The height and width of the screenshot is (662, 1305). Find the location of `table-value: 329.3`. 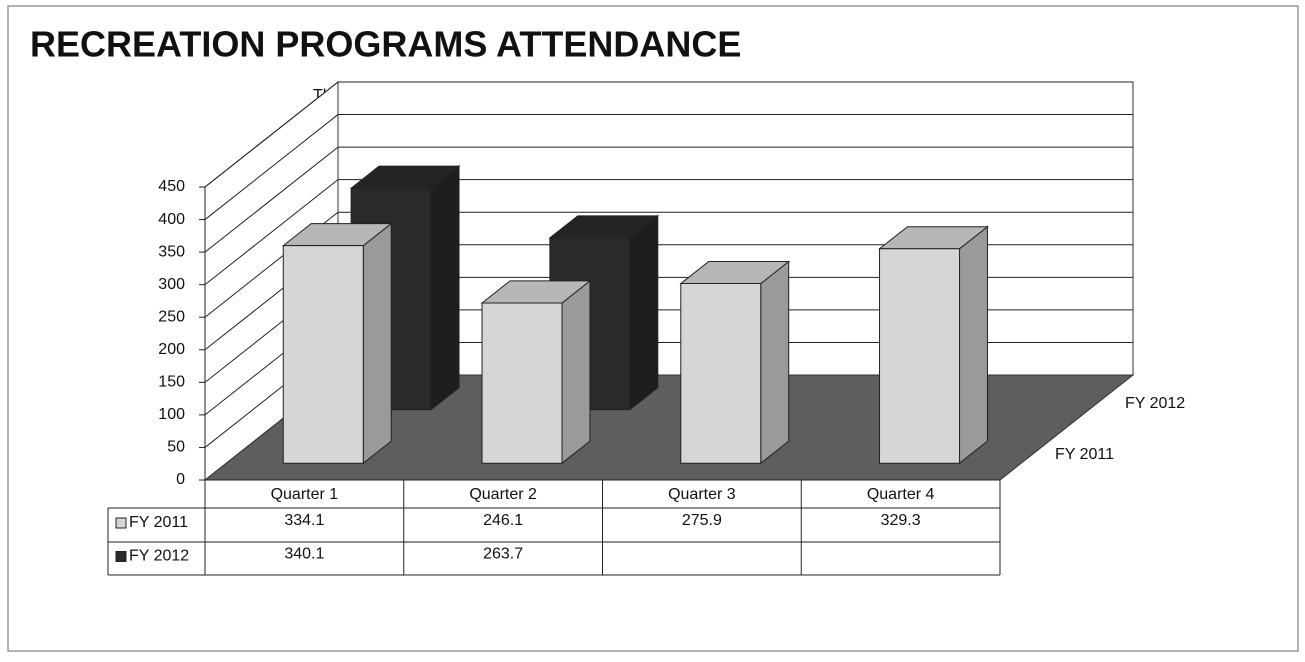

table-value: 329.3 is located at coordinates (901, 520).